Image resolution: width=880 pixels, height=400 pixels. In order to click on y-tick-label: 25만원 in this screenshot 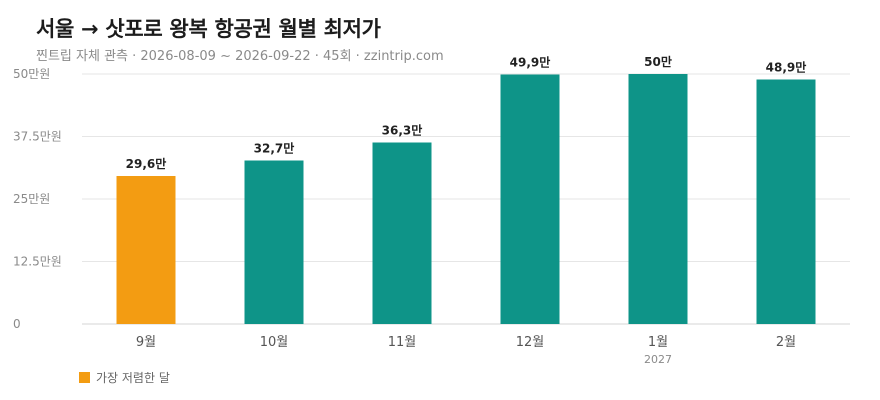, I will do `click(31, 199)`.